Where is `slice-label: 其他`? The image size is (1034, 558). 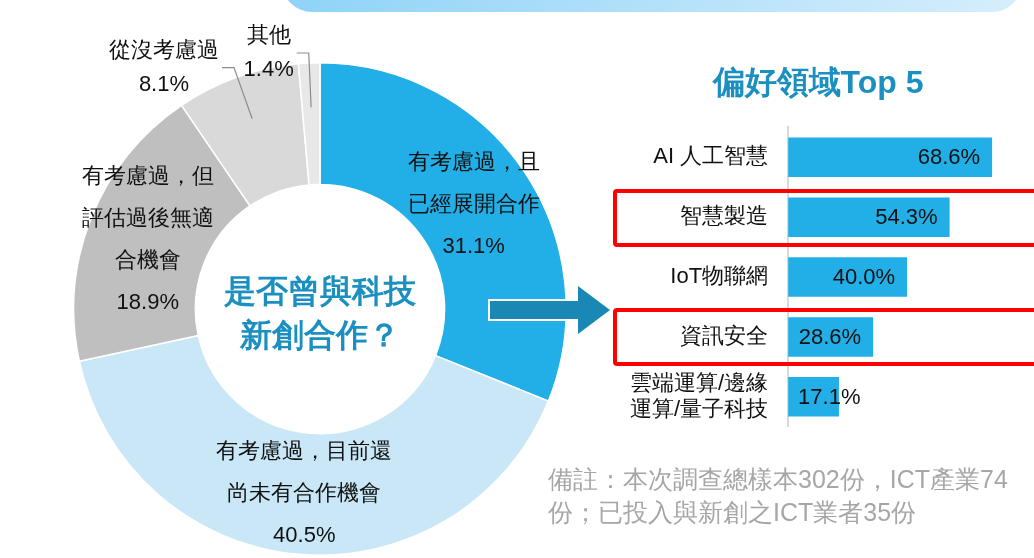
slice-label: 其他 is located at coordinates (268, 35).